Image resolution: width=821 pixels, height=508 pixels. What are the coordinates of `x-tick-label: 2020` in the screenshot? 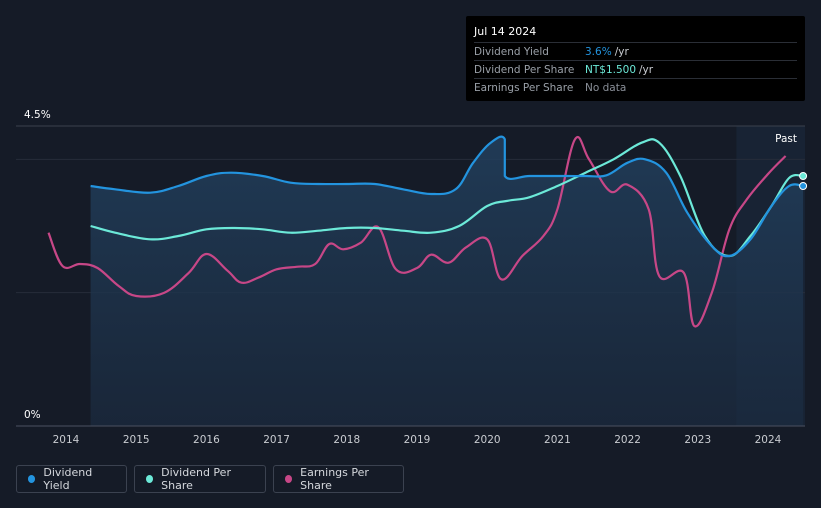 It's located at (487, 440).